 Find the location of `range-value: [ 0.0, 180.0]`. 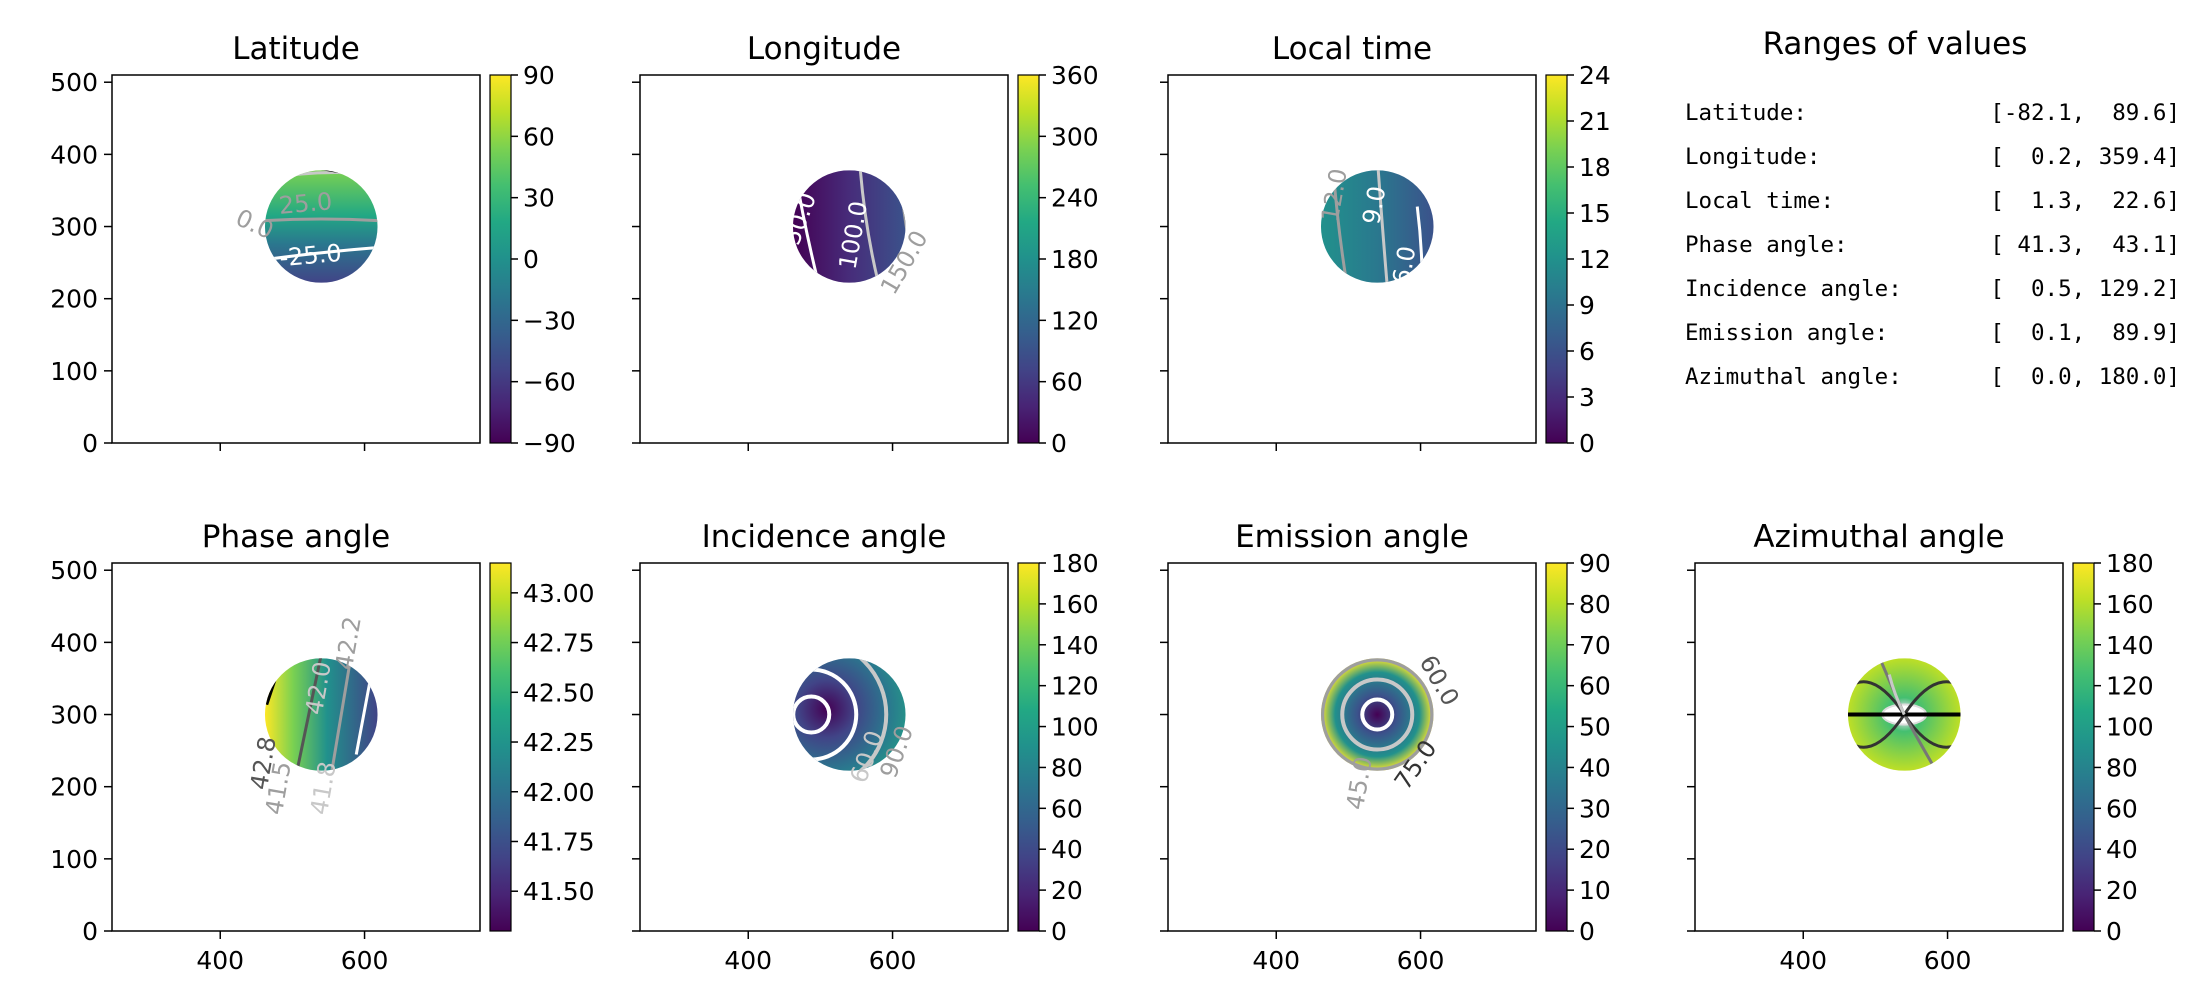

range-value: [ 0.0, 180.0] is located at coordinates (2085, 377).